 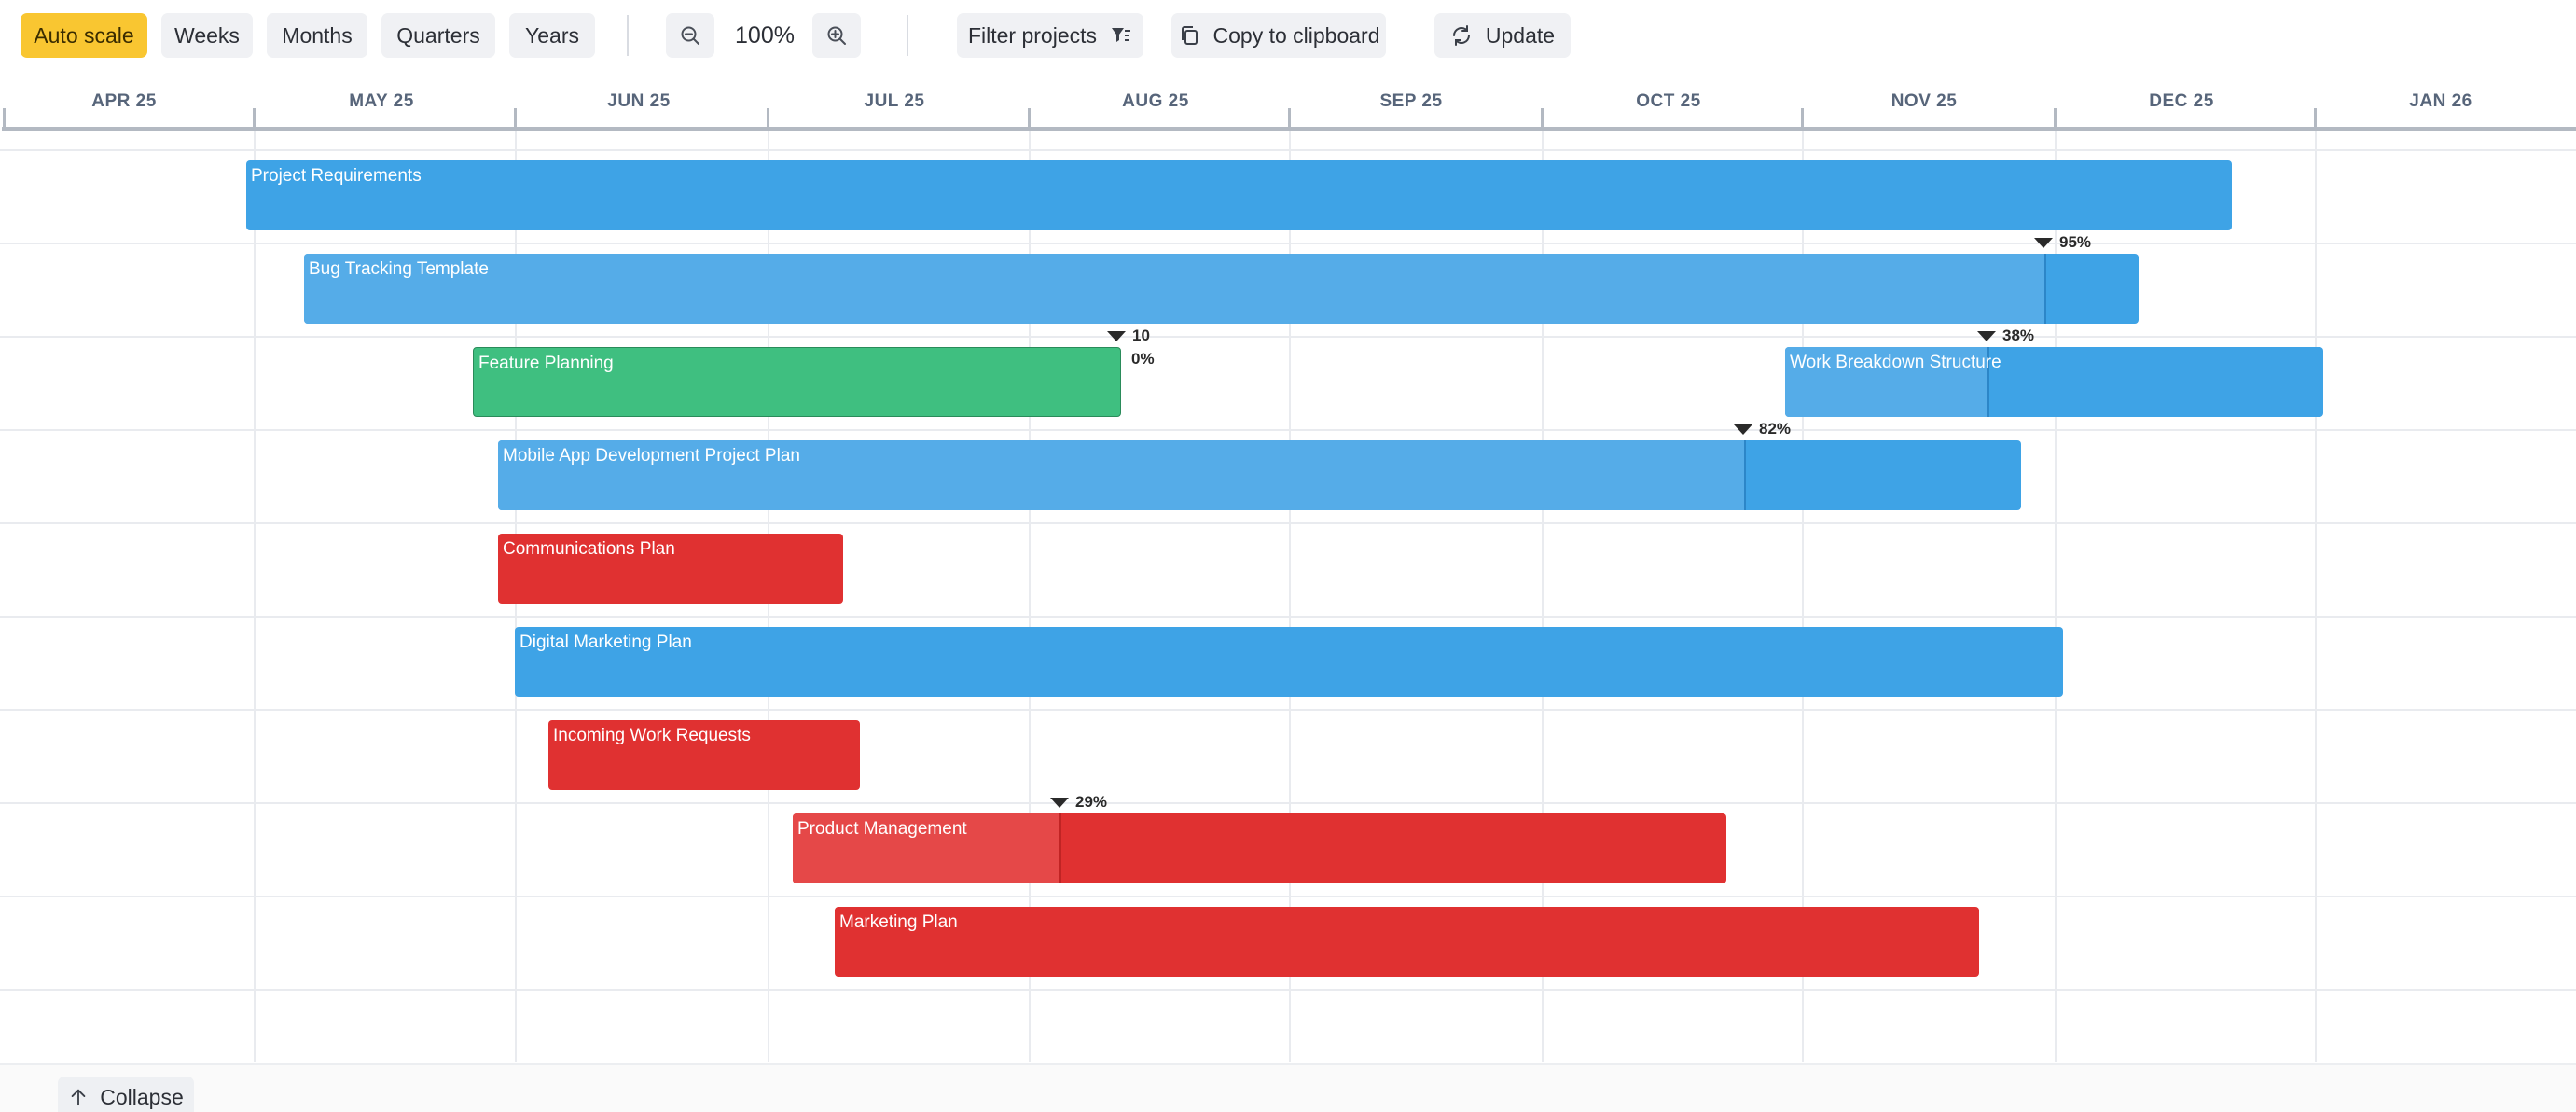 I want to click on filter-projects-button: Filter projects, so click(x=1050, y=35).